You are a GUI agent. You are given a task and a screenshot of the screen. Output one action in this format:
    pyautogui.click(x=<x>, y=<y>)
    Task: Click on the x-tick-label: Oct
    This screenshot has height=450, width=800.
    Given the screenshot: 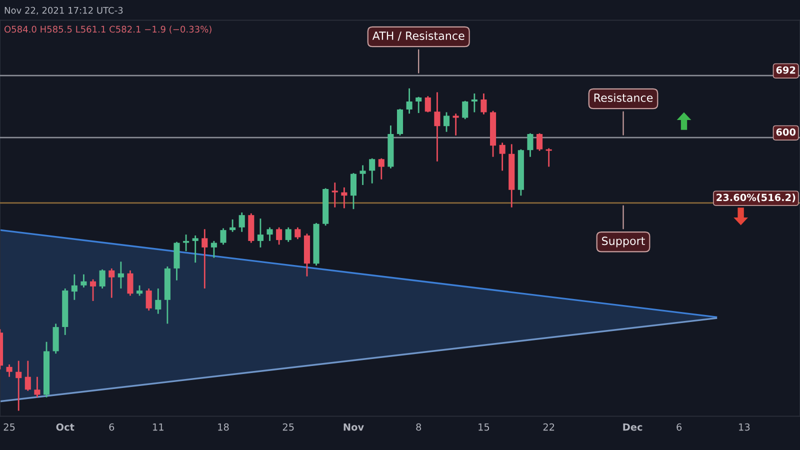 What is the action you would take?
    pyautogui.click(x=65, y=427)
    